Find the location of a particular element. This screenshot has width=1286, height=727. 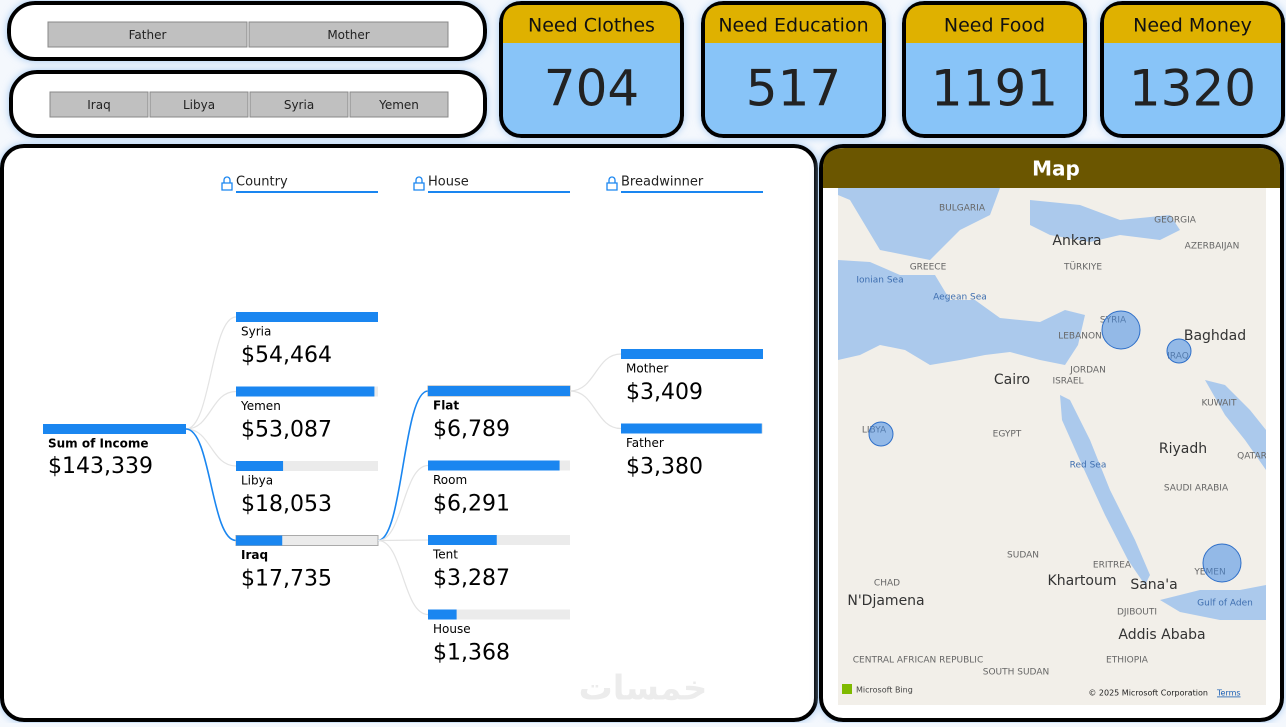

map-label: Addis Ababa is located at coordinates (1161, 635).